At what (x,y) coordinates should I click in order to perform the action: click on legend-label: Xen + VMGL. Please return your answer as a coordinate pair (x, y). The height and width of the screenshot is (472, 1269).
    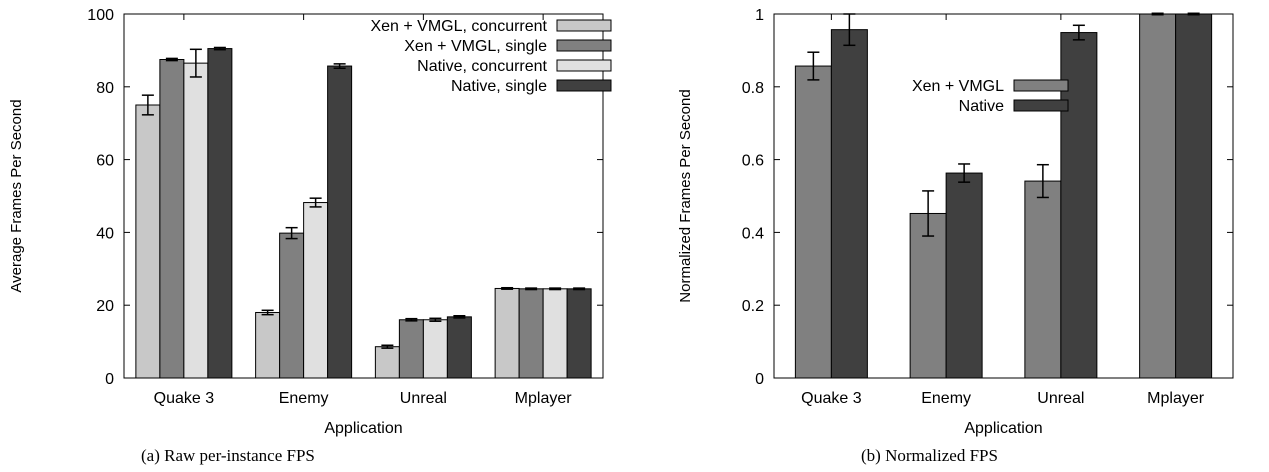
    Looking at the image, I should click on (958, 86).